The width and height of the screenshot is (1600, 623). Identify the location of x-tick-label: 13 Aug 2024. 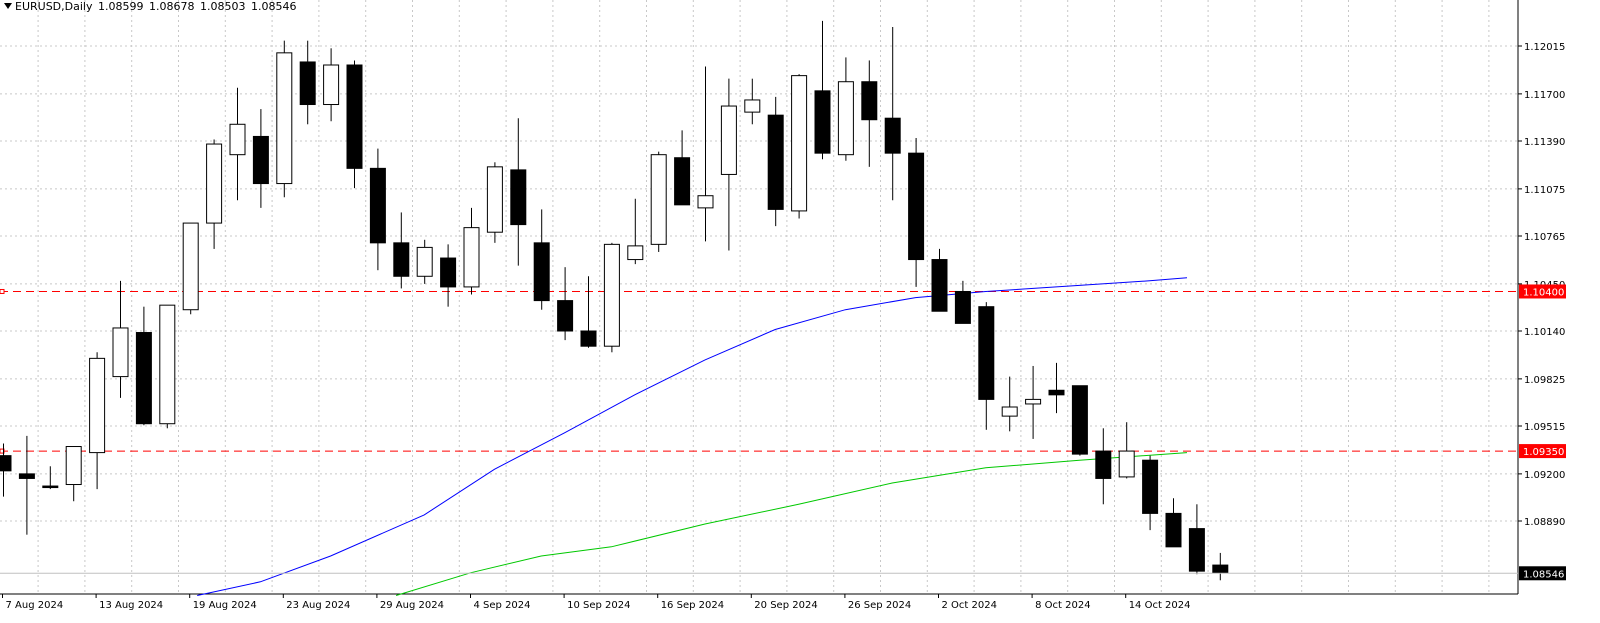
(131, 605).